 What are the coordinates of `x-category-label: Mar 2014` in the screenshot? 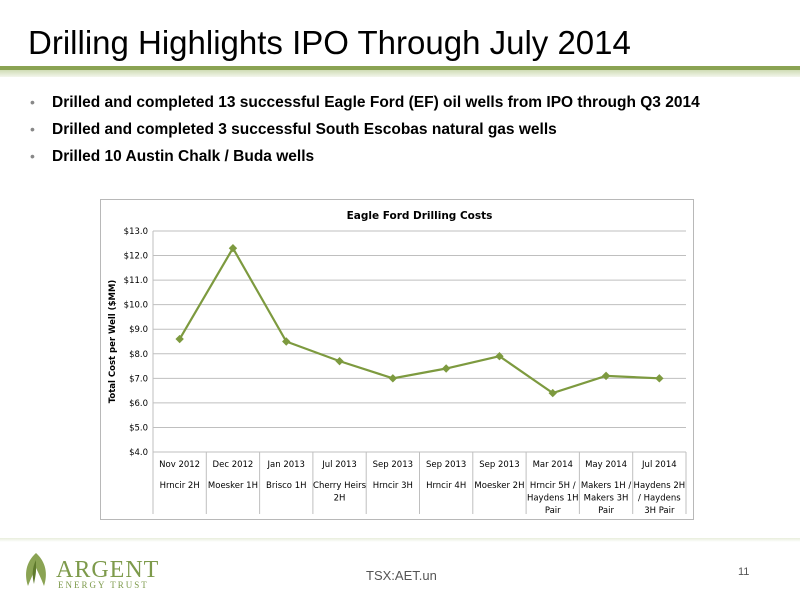 It's located at (553, 465).